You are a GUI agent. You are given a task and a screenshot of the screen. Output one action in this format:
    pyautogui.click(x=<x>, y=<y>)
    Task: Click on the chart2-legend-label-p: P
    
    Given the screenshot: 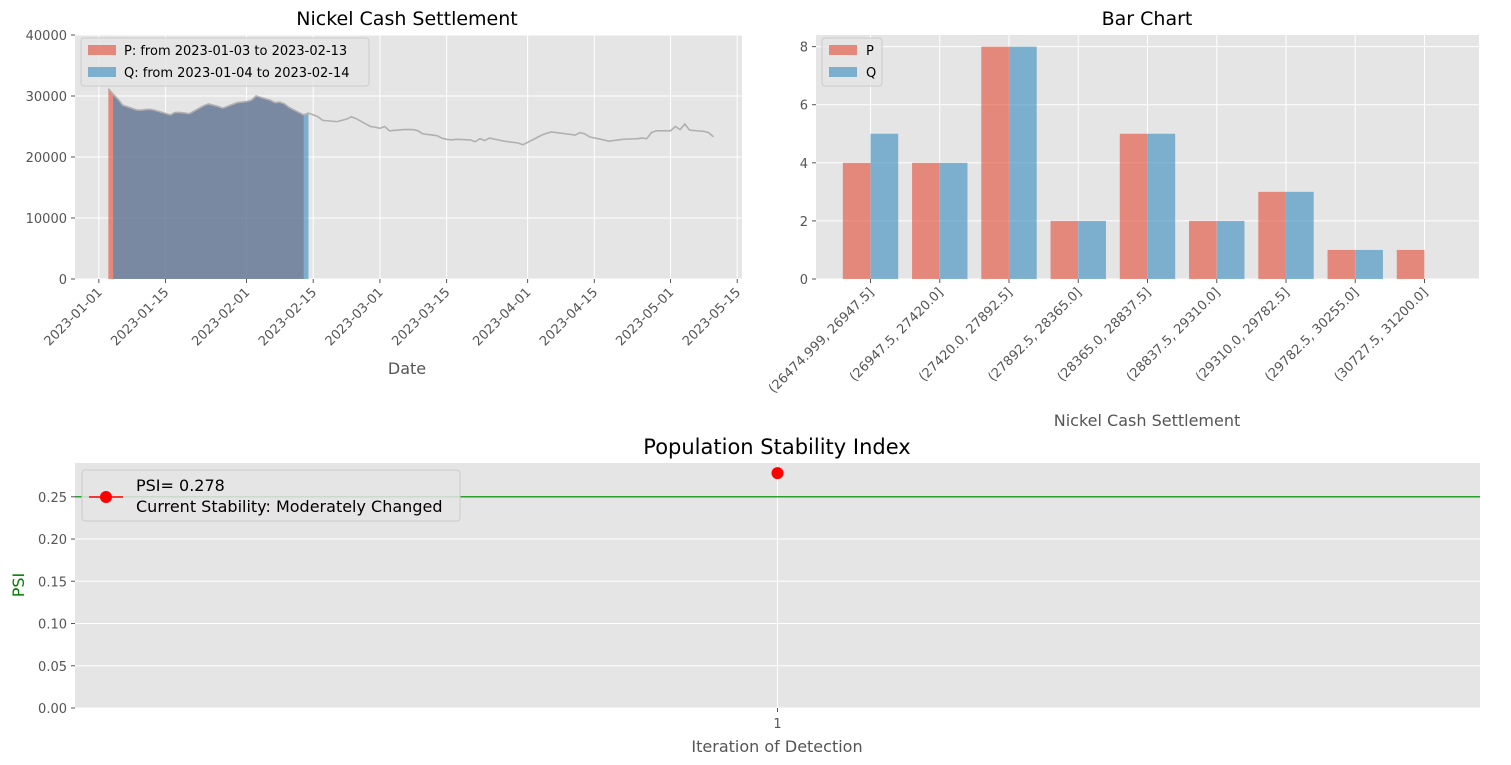 What is the action you would take?
    pyautogui.click(x=870, y=51)
    